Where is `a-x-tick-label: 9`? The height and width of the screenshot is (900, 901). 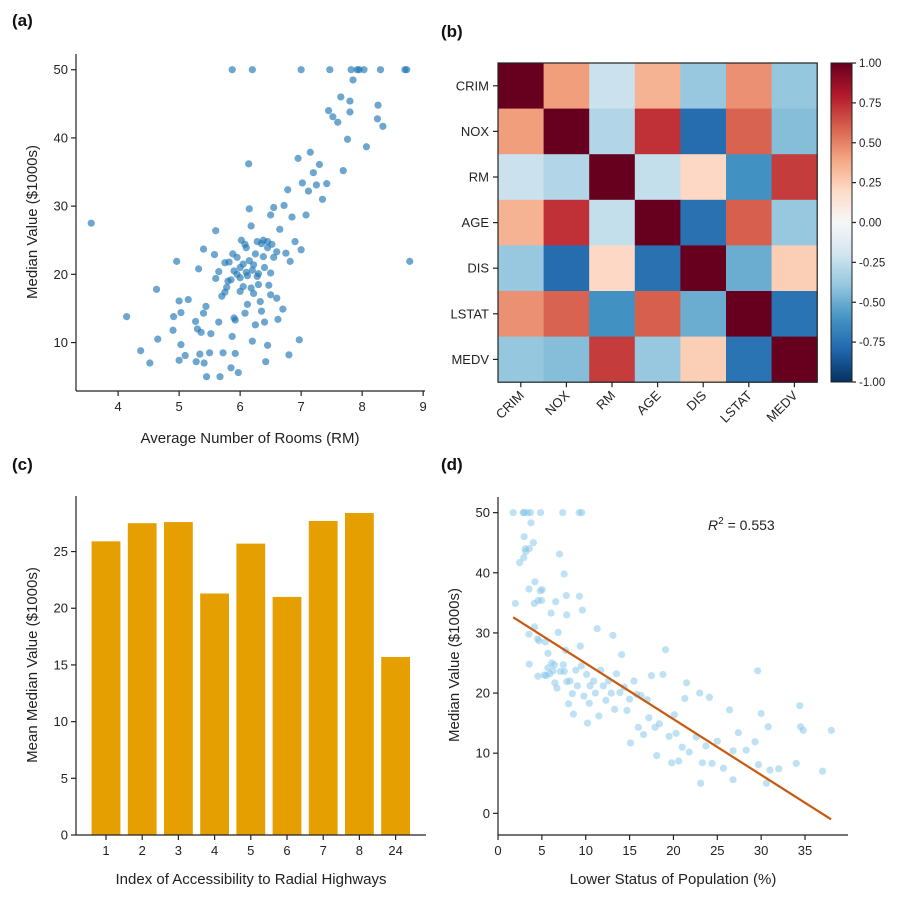 a-x-tick-label: 9 is located at coordinates (423, 406).